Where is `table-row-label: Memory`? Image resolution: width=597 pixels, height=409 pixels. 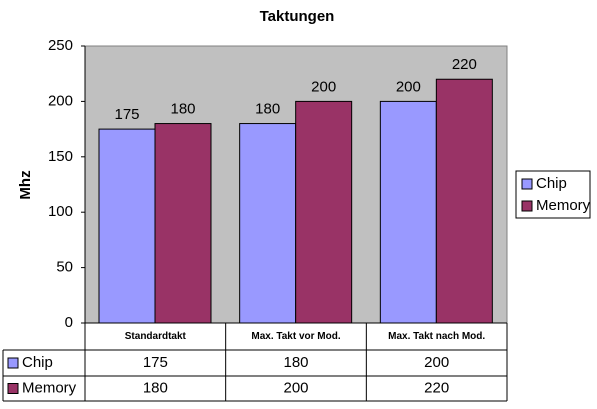 table-row-label: Memory is located at coordinates (49, 387).